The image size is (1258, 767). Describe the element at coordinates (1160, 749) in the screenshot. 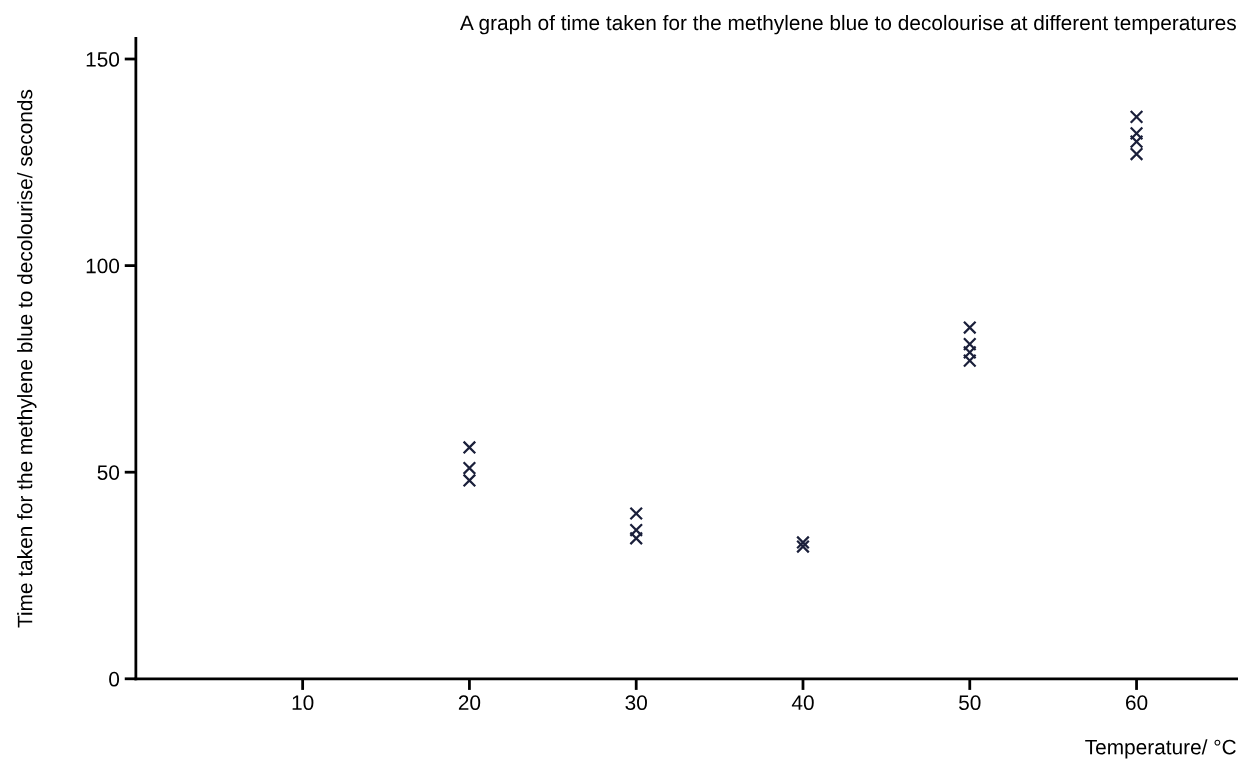

I see `x-axis-title: Temperature/ °C` at that location.